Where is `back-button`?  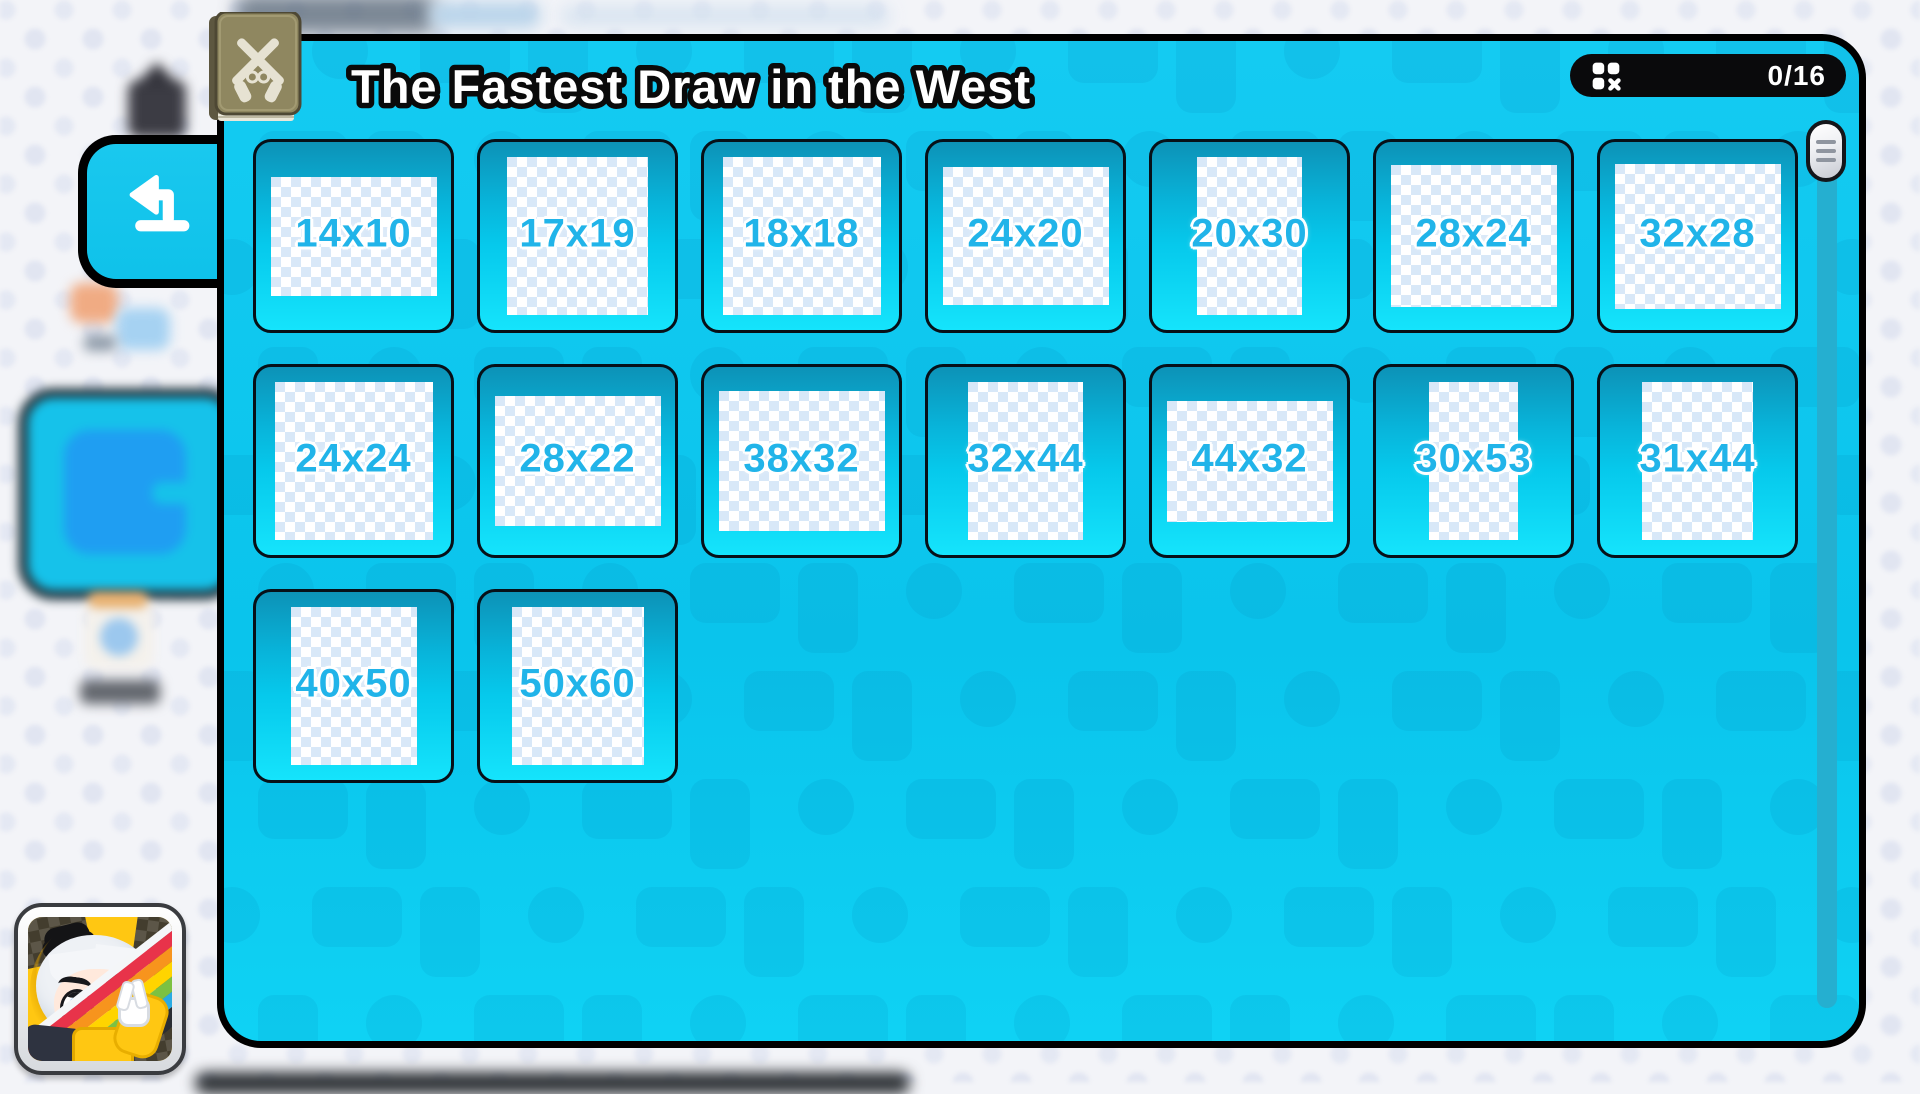 back-button is located at coordinates (153, 211).